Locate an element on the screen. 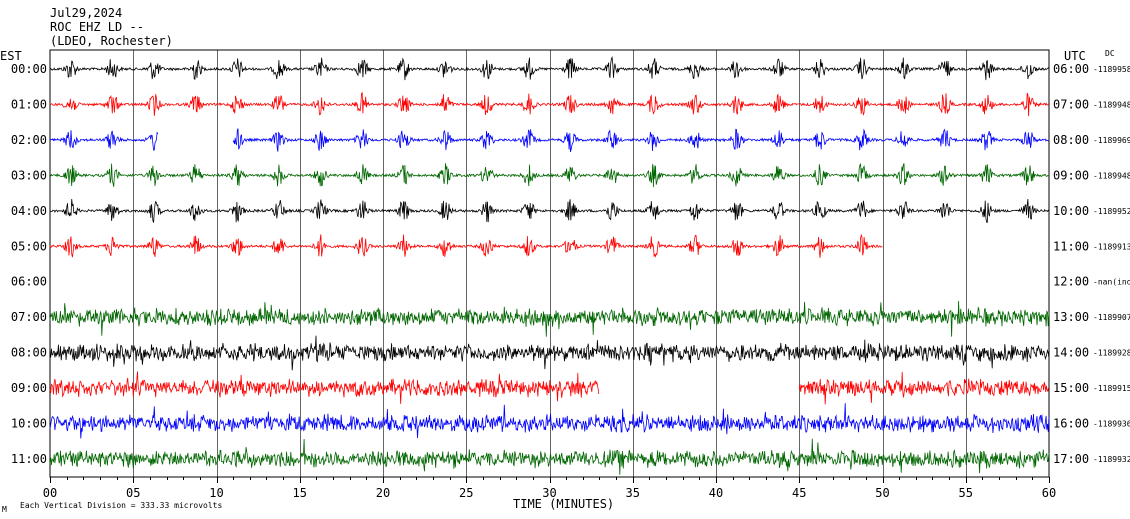  utc-label-15:00: 15:00 is located at coordinates (1071, 388).